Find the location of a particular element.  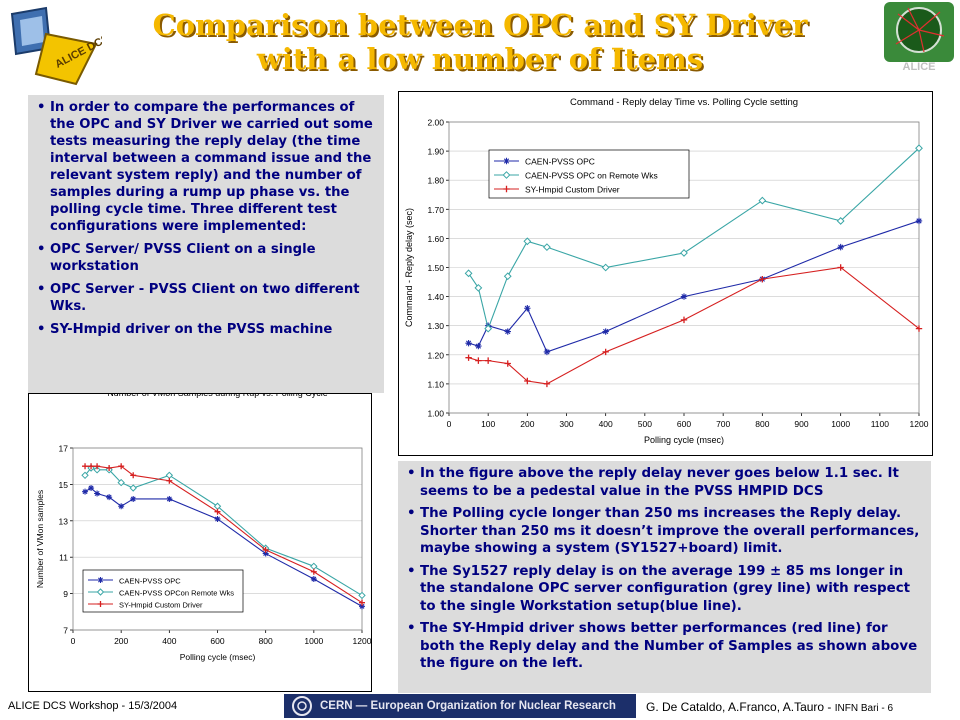

y-tick-label: 1.30 is located at coordinates (435, 326).